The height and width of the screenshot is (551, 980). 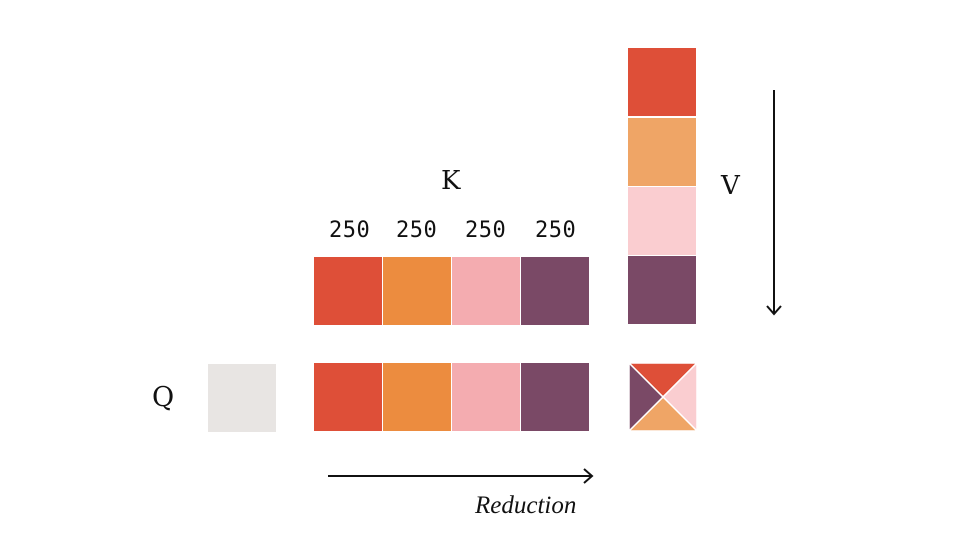 What do you see at coordinates (451, 181) in the screenshot?
I see `k-label: K` at bounding box center [451, 181].